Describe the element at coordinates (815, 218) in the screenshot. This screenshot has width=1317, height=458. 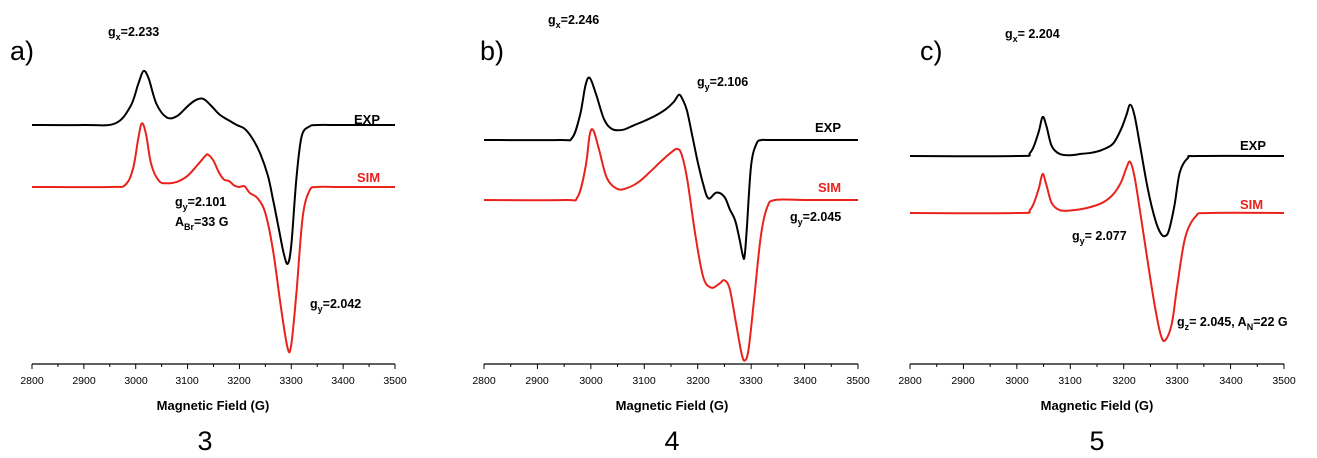
I see `panel-b-gy2-annotation: gy=2.045` at that location.